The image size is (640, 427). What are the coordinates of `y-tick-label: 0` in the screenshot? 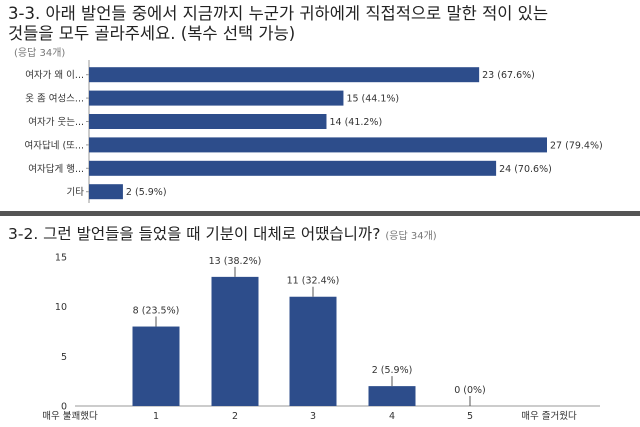 It's located at (64, 407).